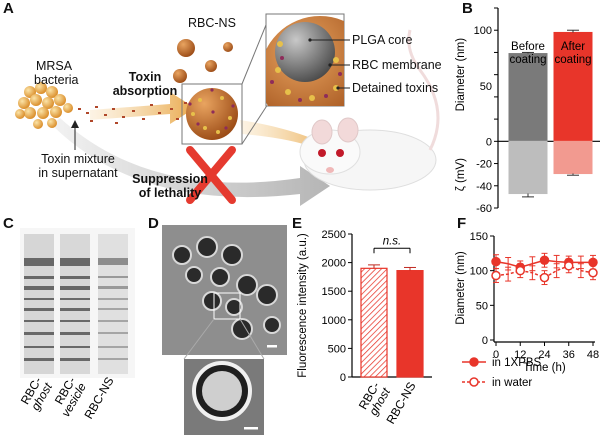 This screenshot has width=605, height=442. What do you see at coordinates (496, 355) in the screenshot?
I see `x-tick-label: 0` at bounding box center [496, 355].